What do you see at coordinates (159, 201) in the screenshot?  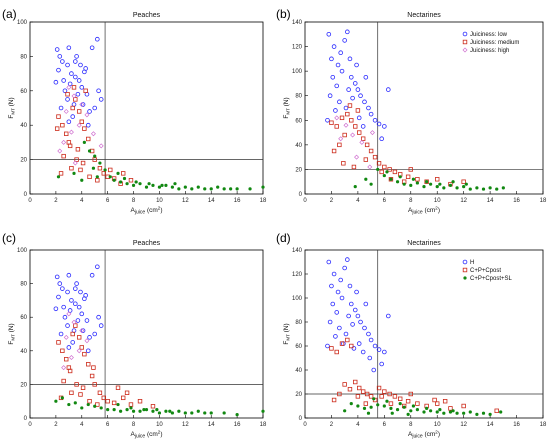 I see `x-tick-label: 10` at bounding box center [159, 201].